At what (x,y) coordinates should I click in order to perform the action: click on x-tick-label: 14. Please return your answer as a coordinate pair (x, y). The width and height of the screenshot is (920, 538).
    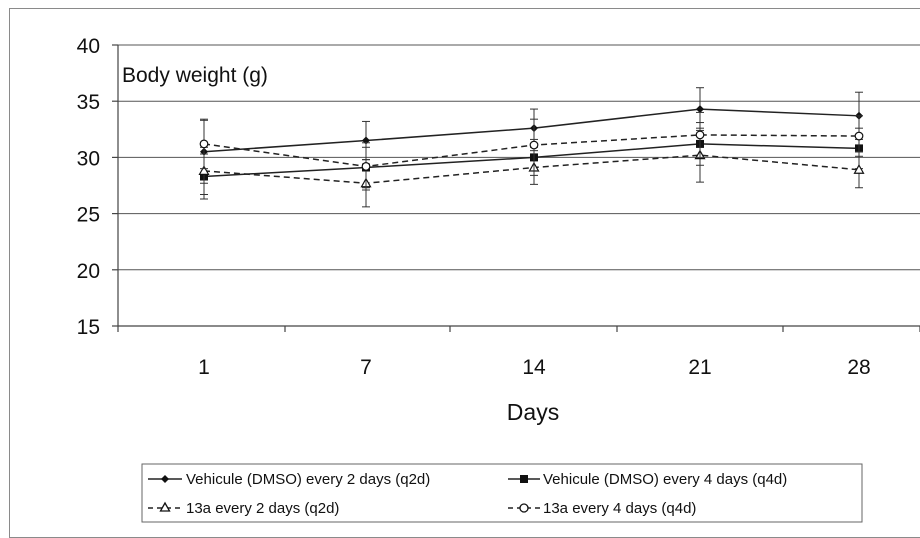
    Looking at the image, I should click on (534, 367).